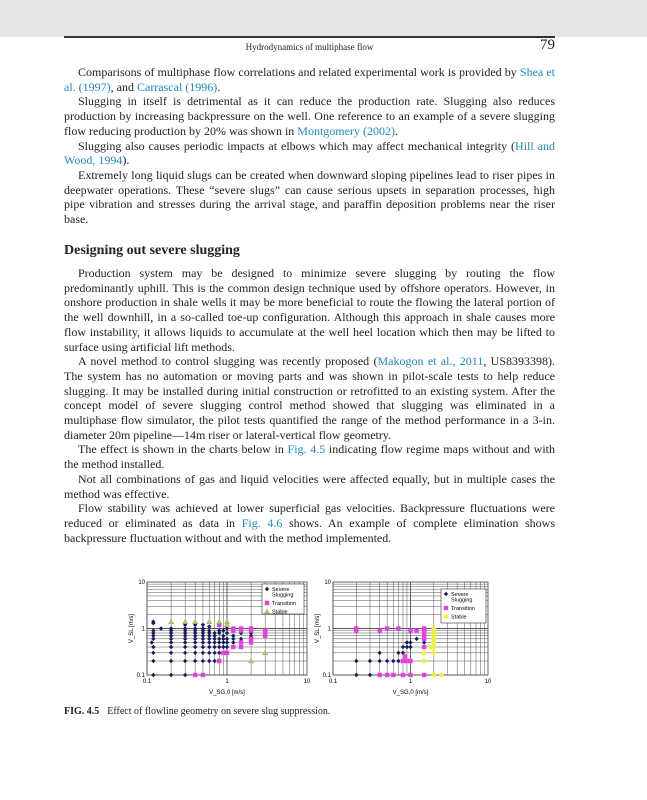  I want to click on citation-link: Fig. 4.6, so click(262, 522).